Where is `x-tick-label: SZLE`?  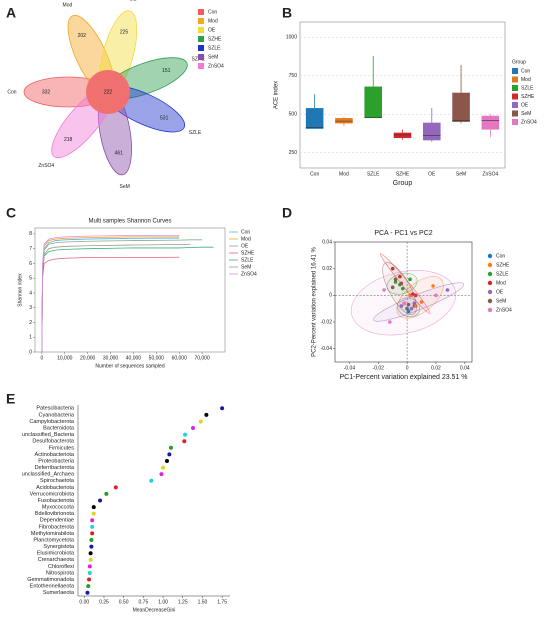
x-tick-label: SZLE is located at coordinates (373, 174).